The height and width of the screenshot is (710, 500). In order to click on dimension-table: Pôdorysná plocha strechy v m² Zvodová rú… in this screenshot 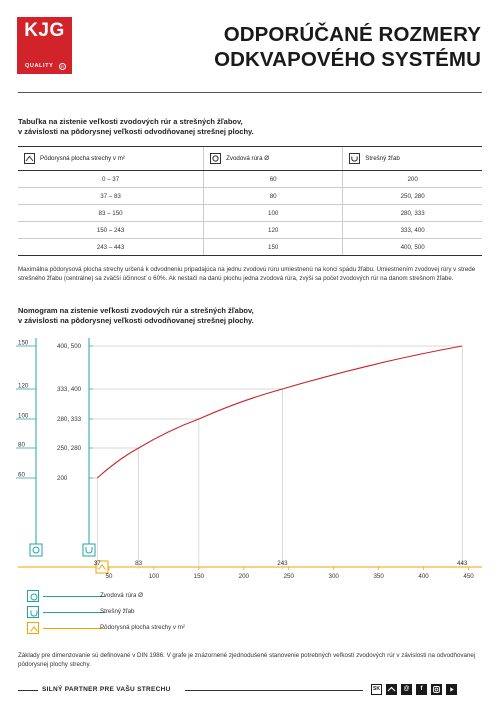, I will do `click(250, 201)`.